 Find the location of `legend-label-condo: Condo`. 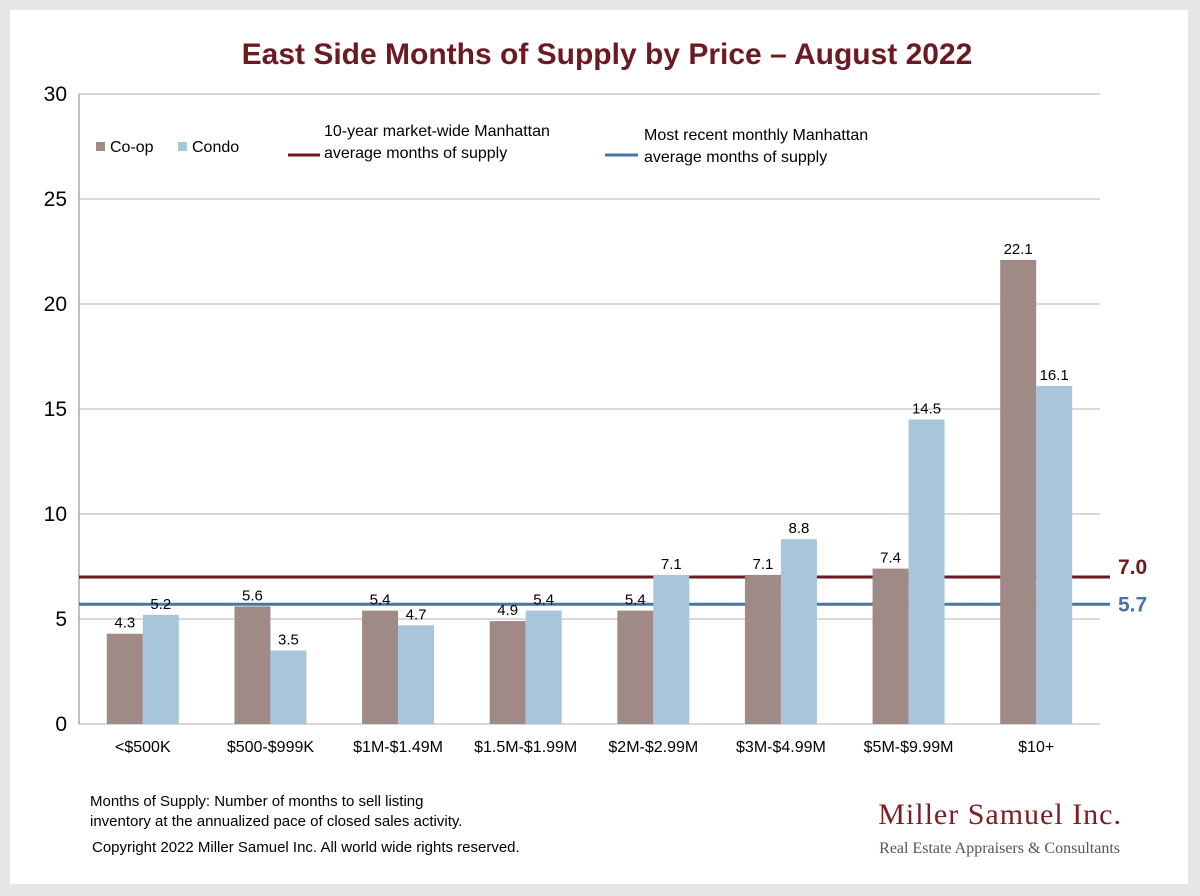

legend-label-condo: Condo is located at coordinates (215, 147).